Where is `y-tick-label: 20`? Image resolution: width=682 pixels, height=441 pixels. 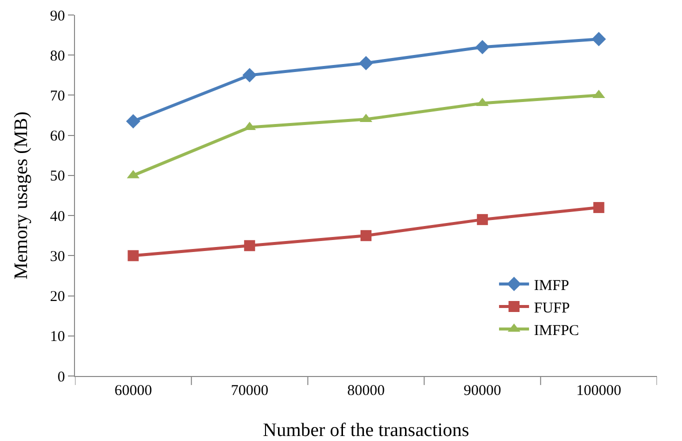
y-tick-label: 20 is located at coordinates (57, 297).